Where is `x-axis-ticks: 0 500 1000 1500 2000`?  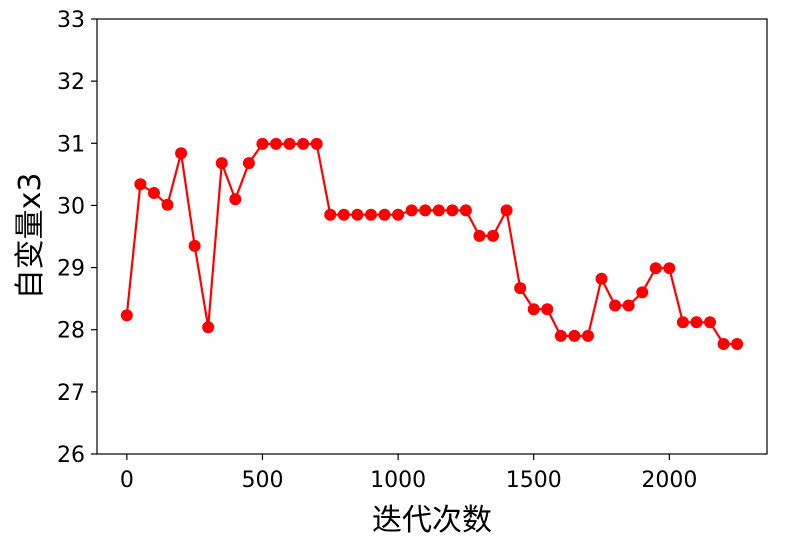
x-axis-ticks: 0 500 1000 1500 2000 is located at coordinates (408, 473).